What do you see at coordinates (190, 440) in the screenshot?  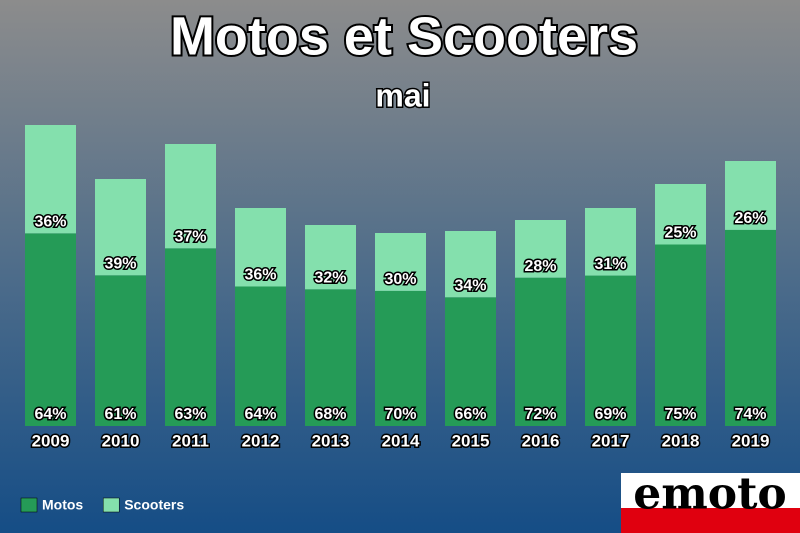 I see `x-tick-label: 2011` at bounding box center [190, 440].